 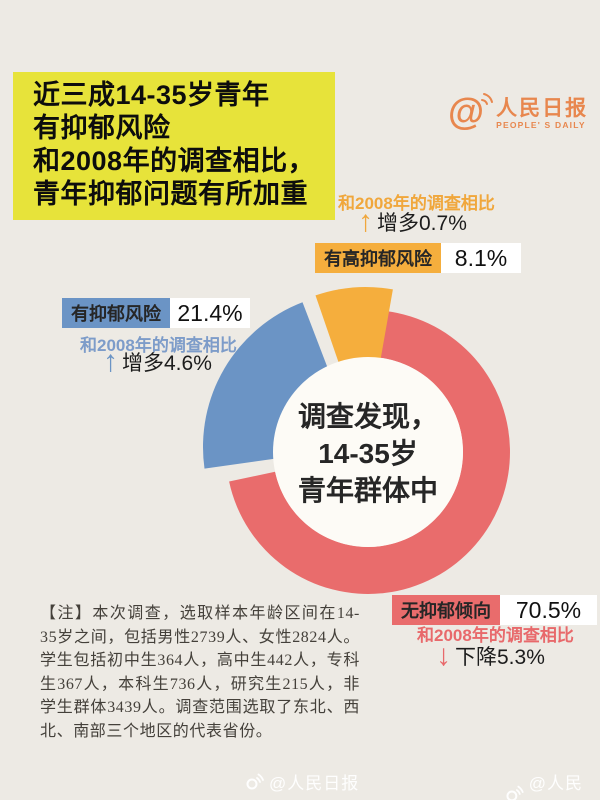 I want to click on no-depression-label: 无抑郁倾向, so click(x=446, y=610).